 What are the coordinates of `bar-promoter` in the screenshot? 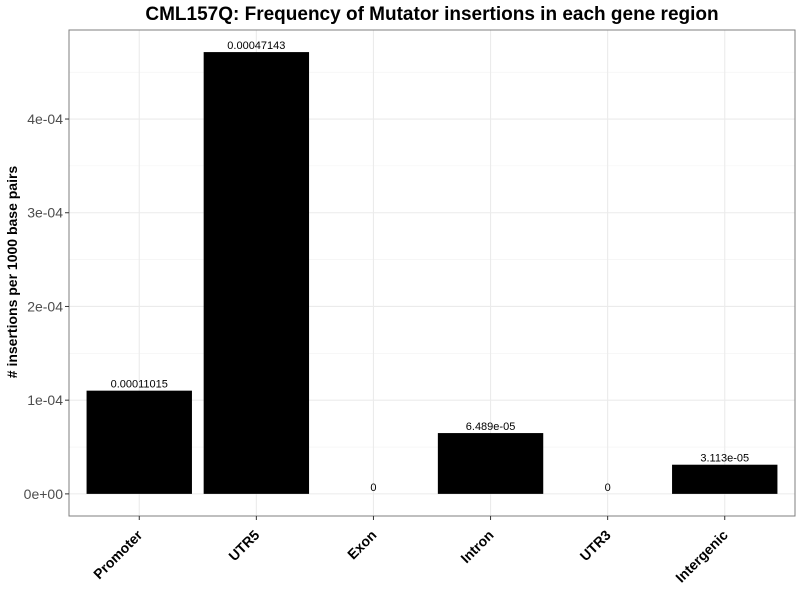 It's located at (139, 442).